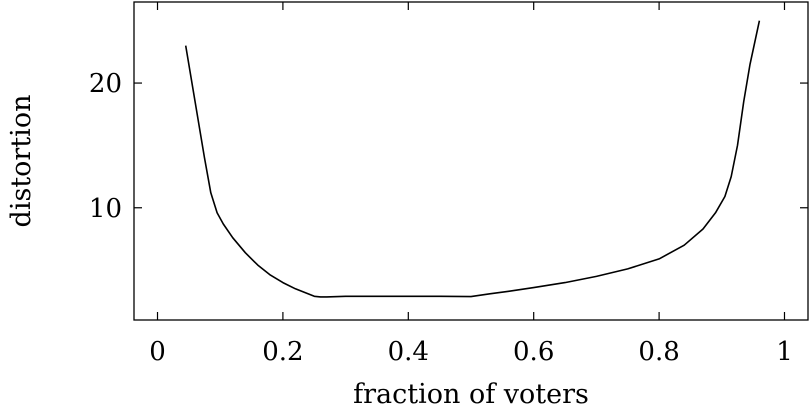 The height and width of the screenshot is (410, 812). What do you see at coordinates (282, 352) in the screenshot?
I see `x-tick-label-1: 0.2` at bounding box center [282, 352].